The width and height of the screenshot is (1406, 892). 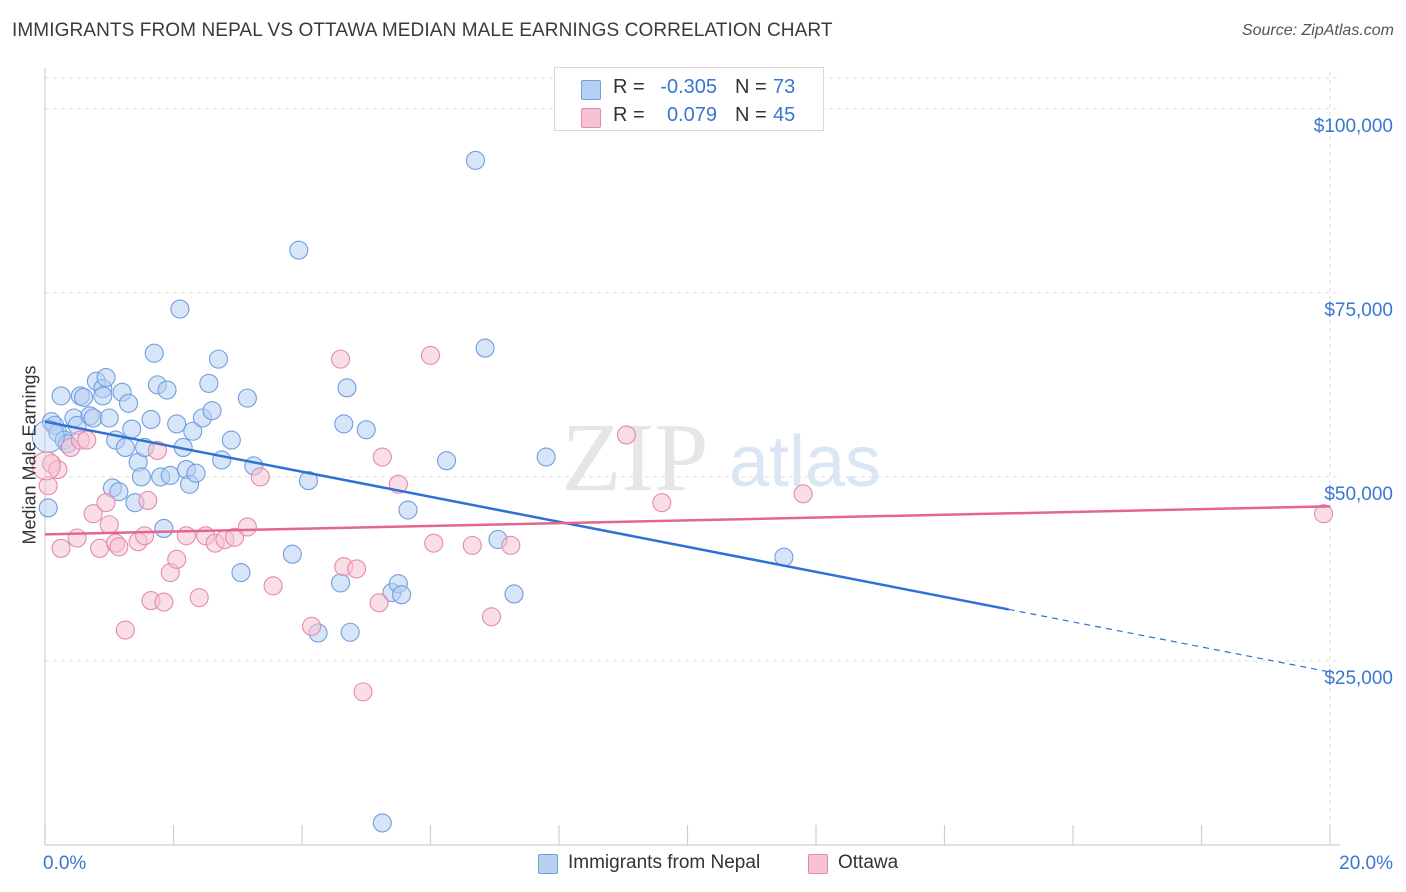 I want to click on y-tick-label: $50,000, so click(x=1358, y=494).